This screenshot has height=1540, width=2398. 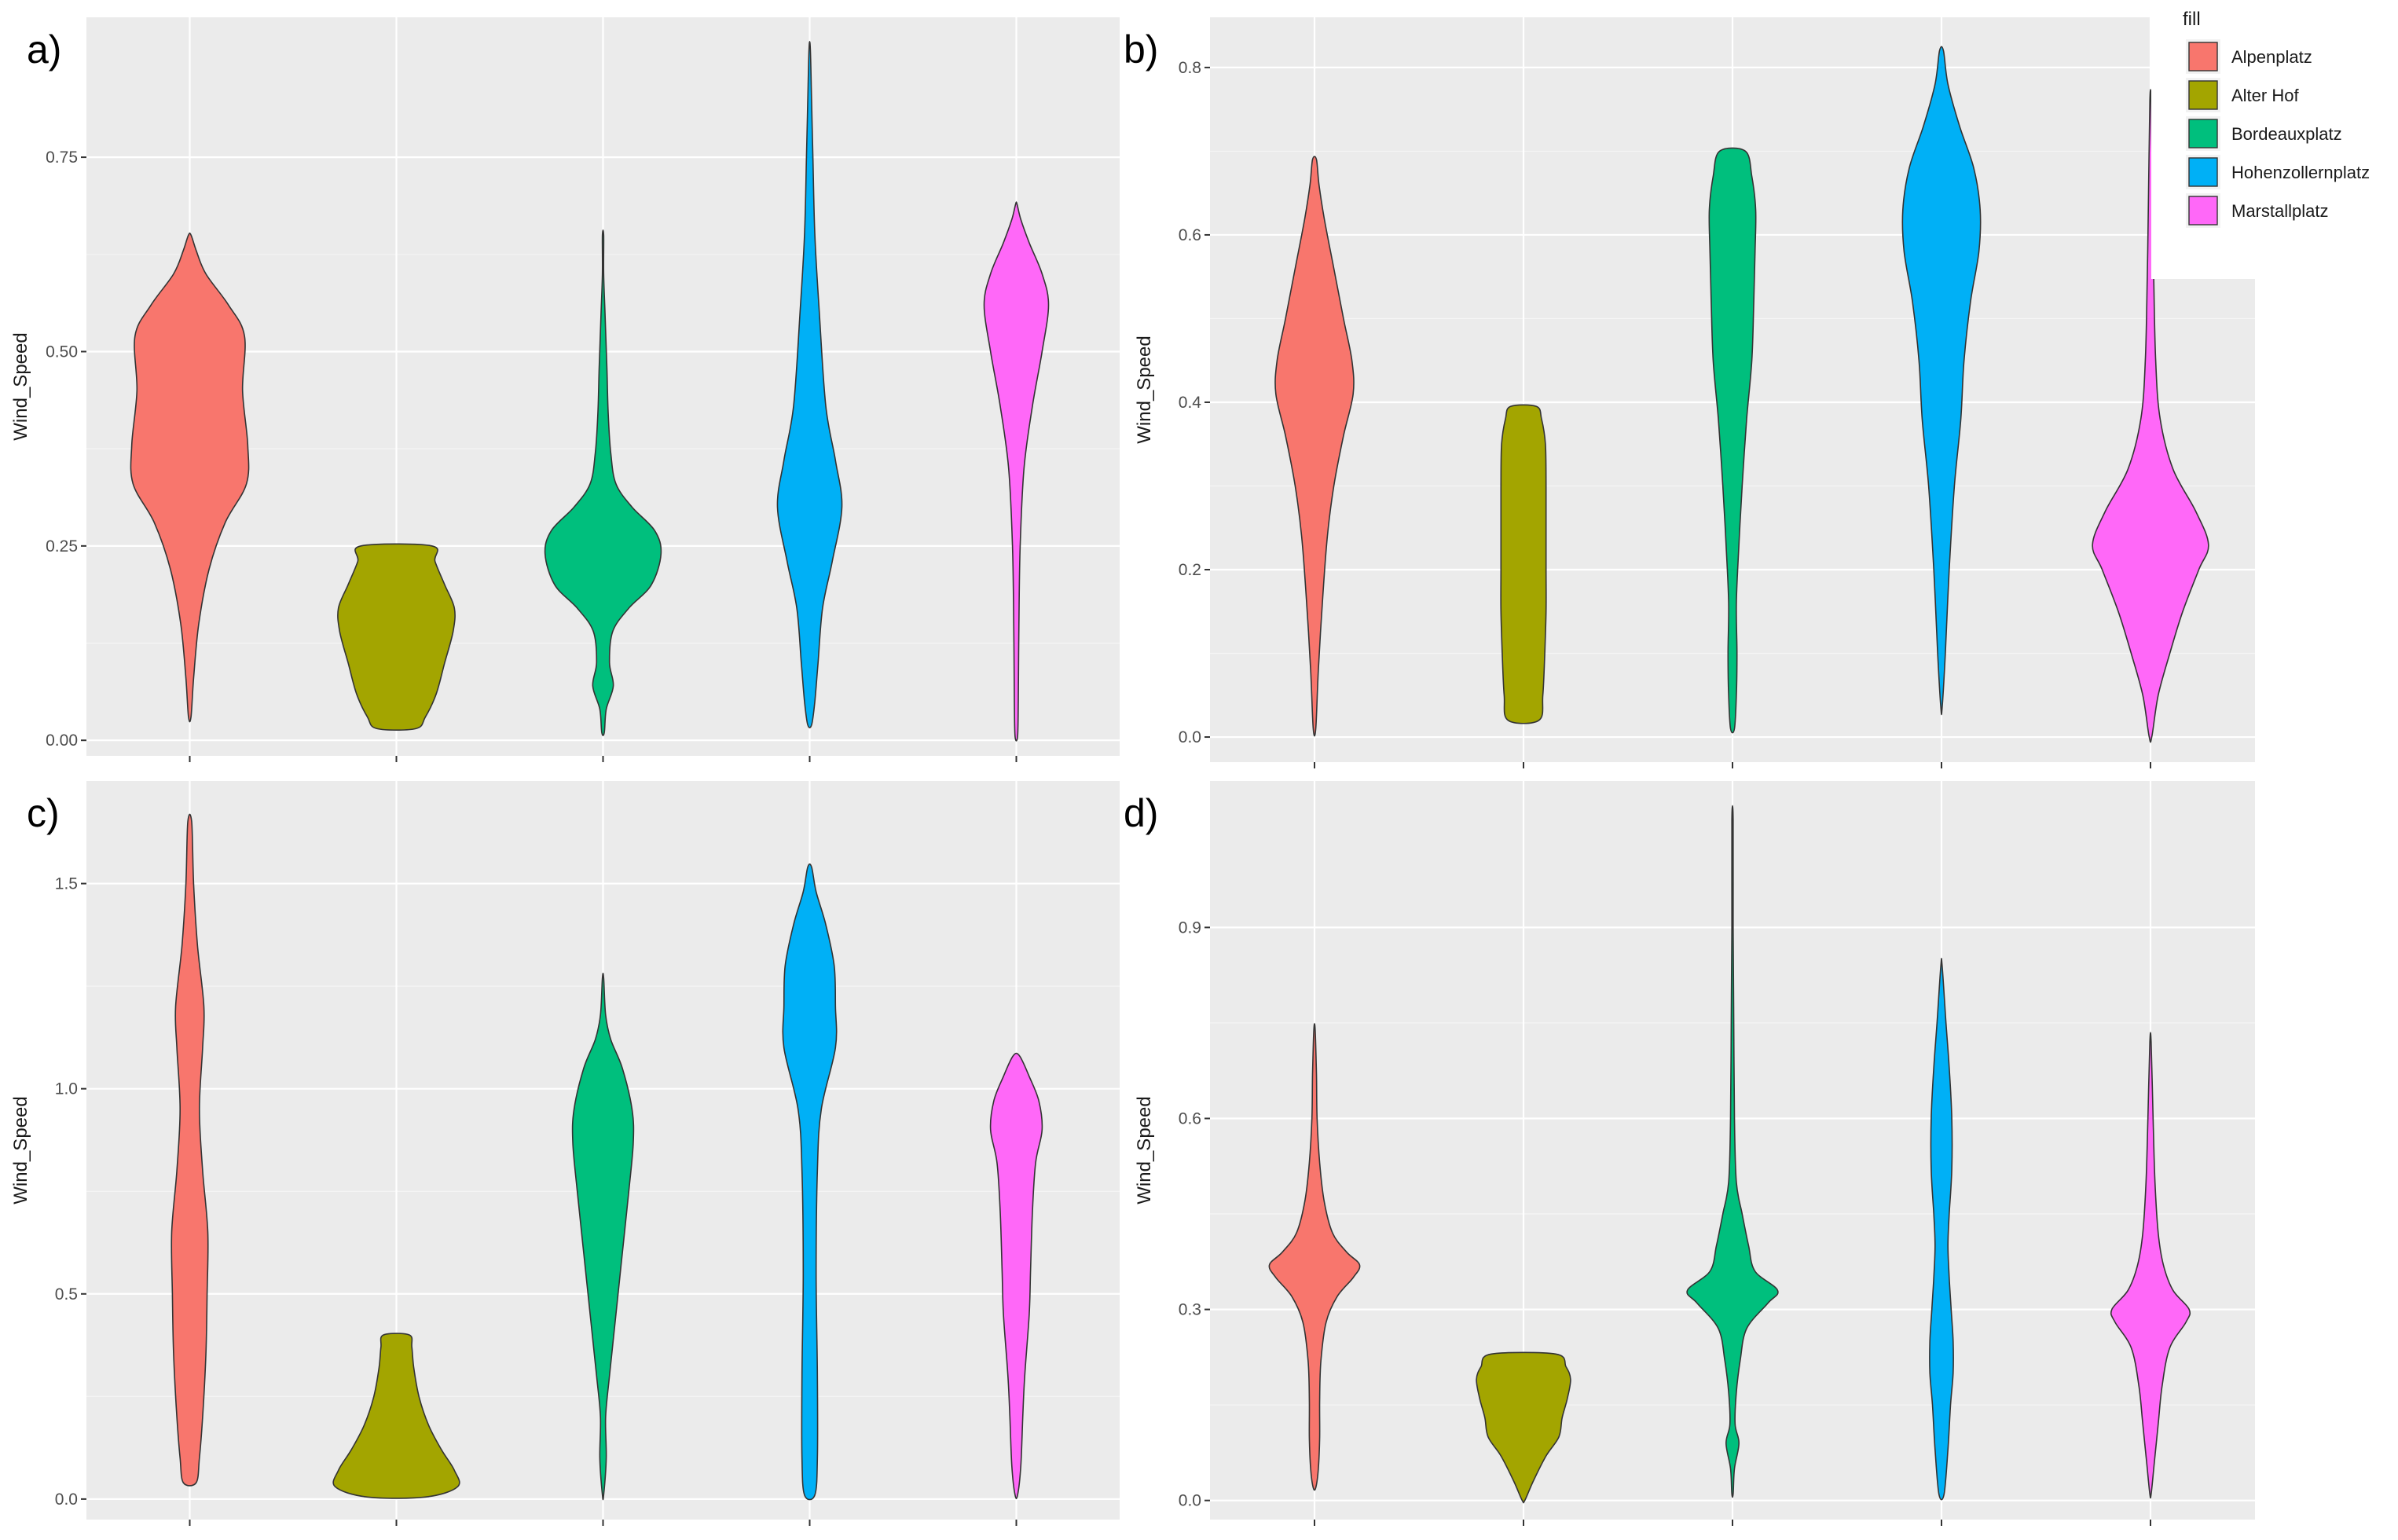 What do you see at coordinates (1141, 813) in the screenshot?
I see `panel-label: d)` at bounding box center [1141, 813].